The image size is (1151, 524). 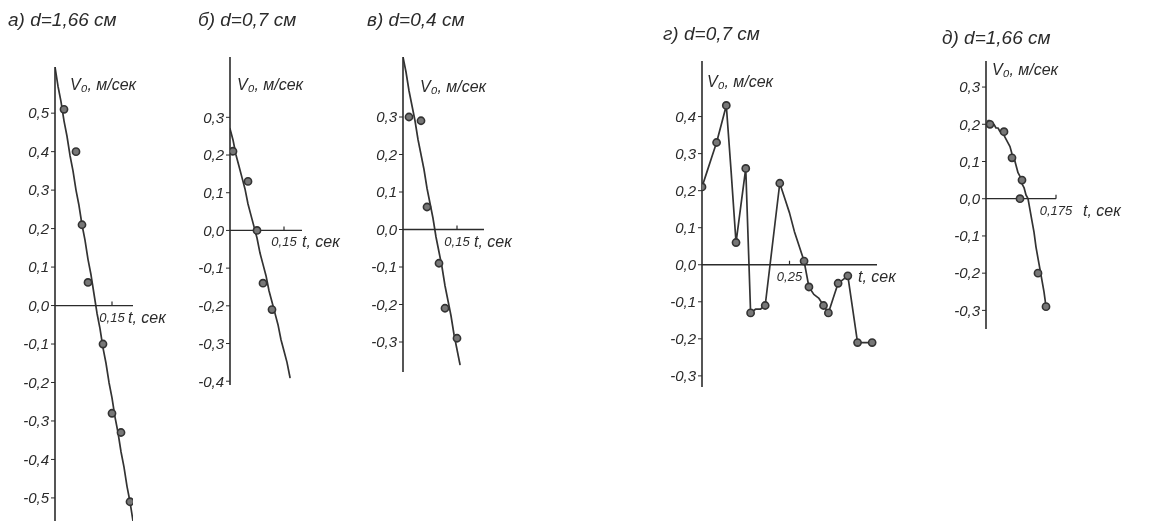 I want to click on chart-title: г) d=0,7 см, so click(x=711, y=34).